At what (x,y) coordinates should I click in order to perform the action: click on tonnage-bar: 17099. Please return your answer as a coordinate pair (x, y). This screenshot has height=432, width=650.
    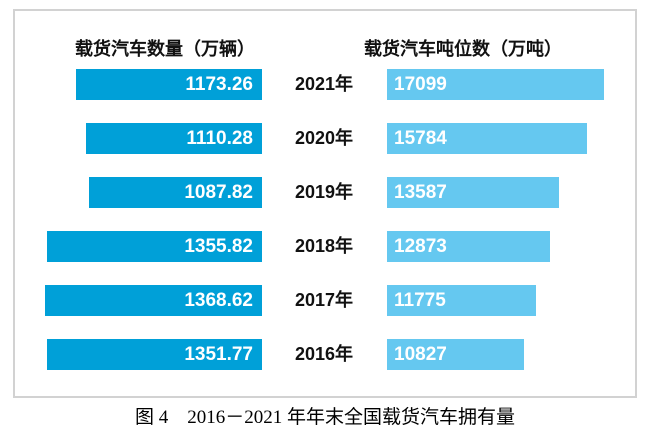
    Looking at the image, I should click on (495, 84).